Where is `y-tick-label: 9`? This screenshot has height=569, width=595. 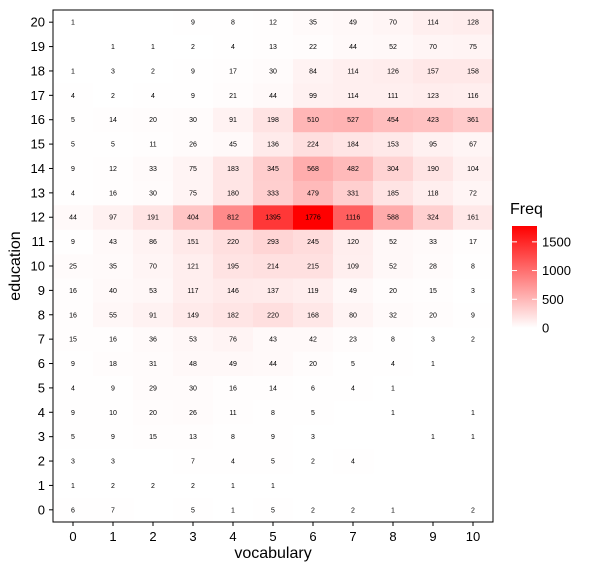 y-tick-label: 9 is located at coordinates (41, 290).